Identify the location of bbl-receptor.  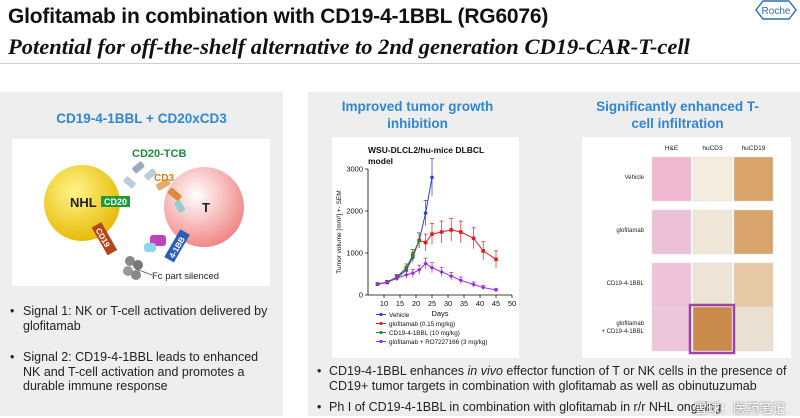
(177, 246).